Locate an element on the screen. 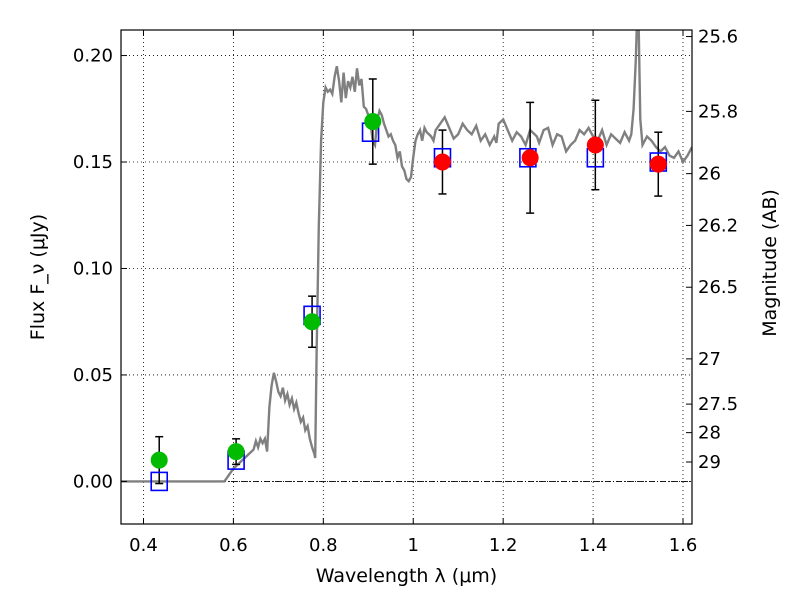 The image size is (800, 600). y-tick-label: 0.15 is located at coordinates (93, 162).